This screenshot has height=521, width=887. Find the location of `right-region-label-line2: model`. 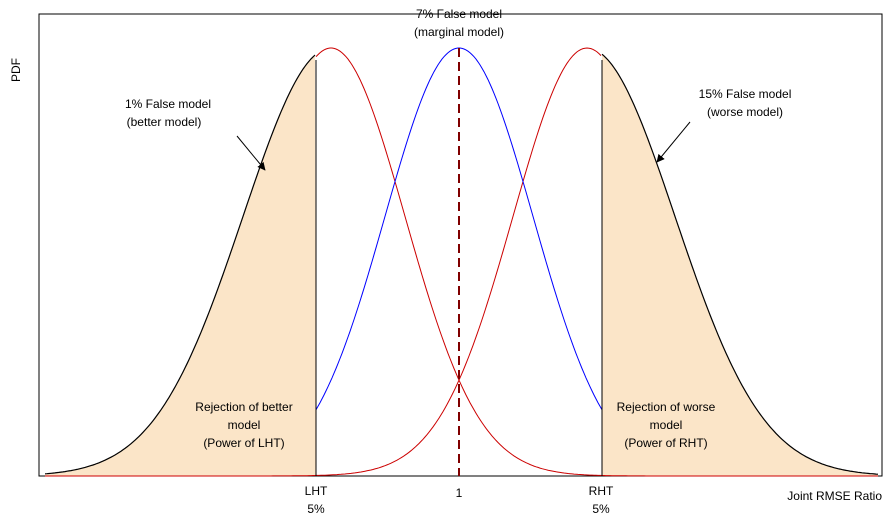

right-region-label-line2: model is located at coordinates (666, 425).